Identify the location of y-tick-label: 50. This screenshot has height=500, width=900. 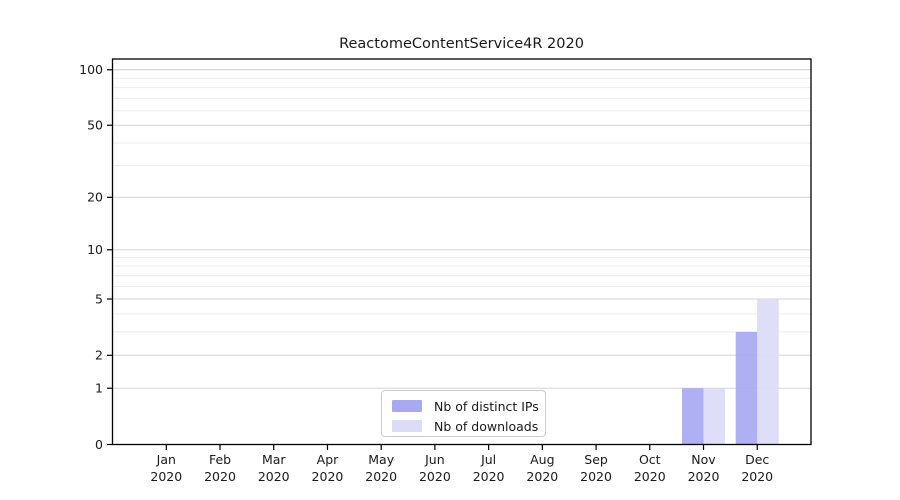
(95, 125).